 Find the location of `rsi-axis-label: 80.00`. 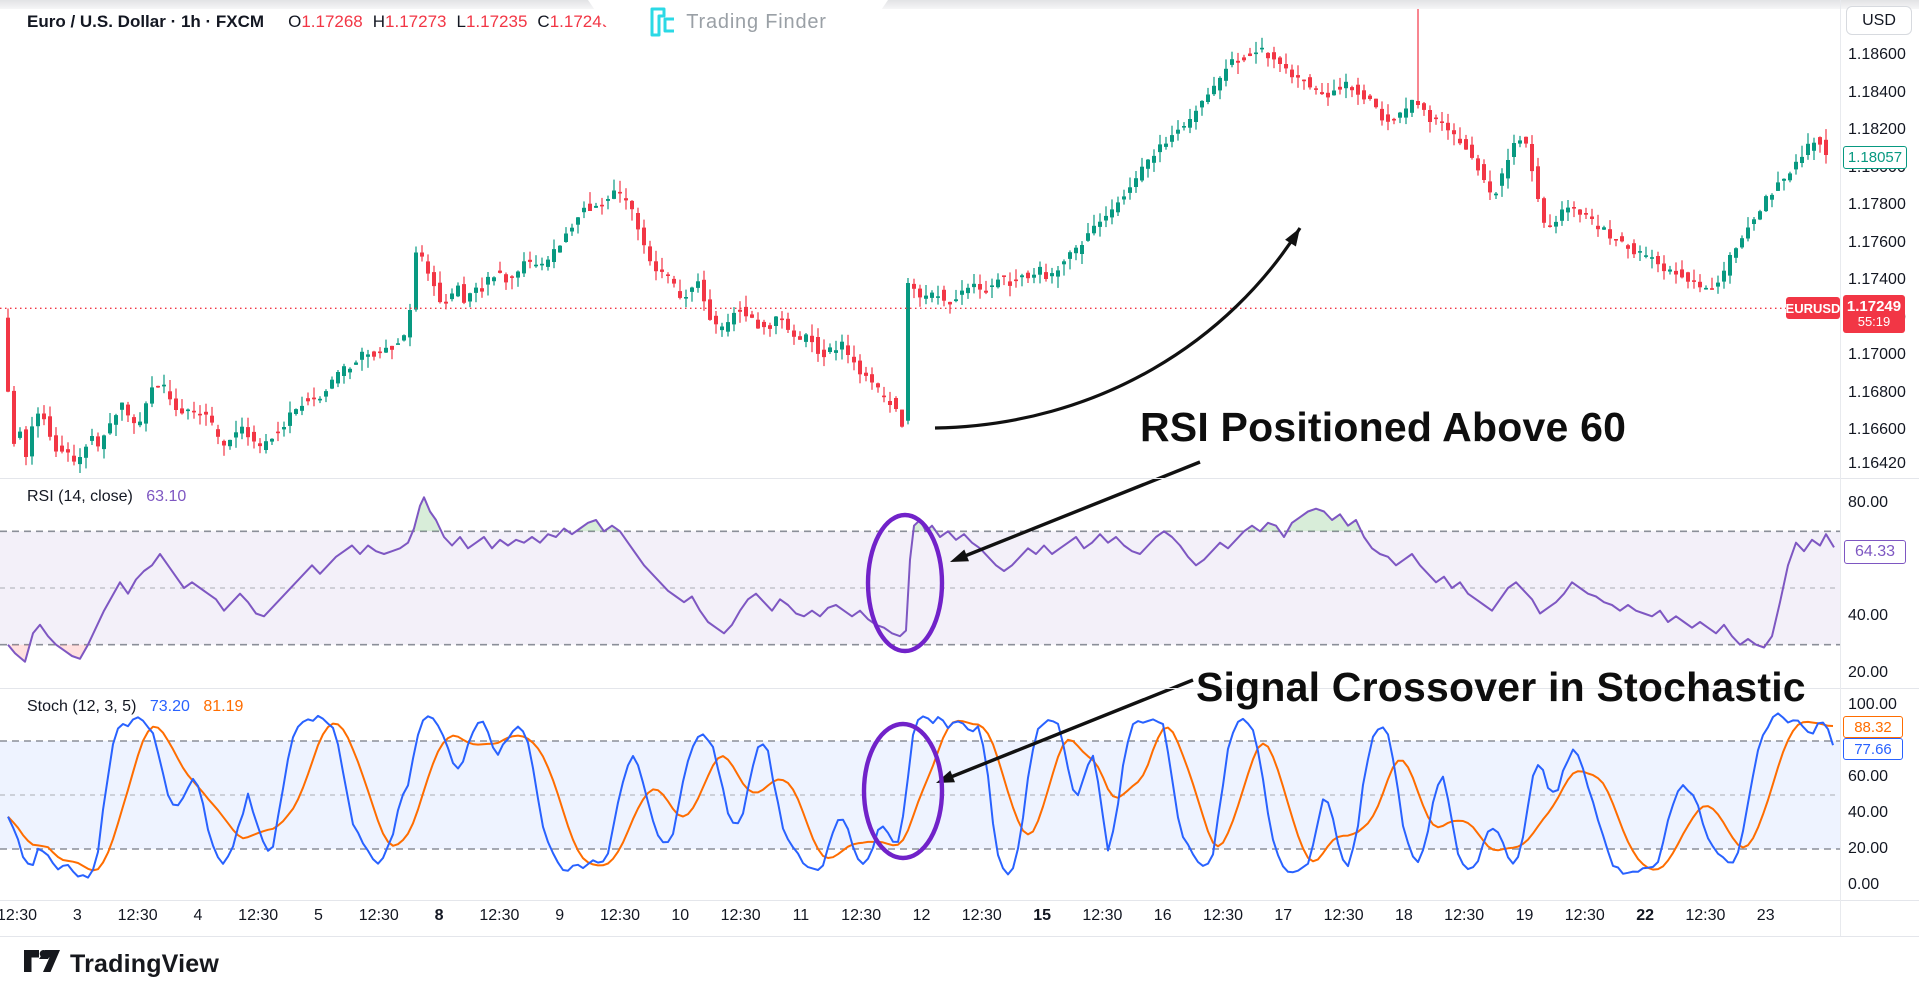

rsi-axis-label: 80.00 is located at coordinates (1868, 502).